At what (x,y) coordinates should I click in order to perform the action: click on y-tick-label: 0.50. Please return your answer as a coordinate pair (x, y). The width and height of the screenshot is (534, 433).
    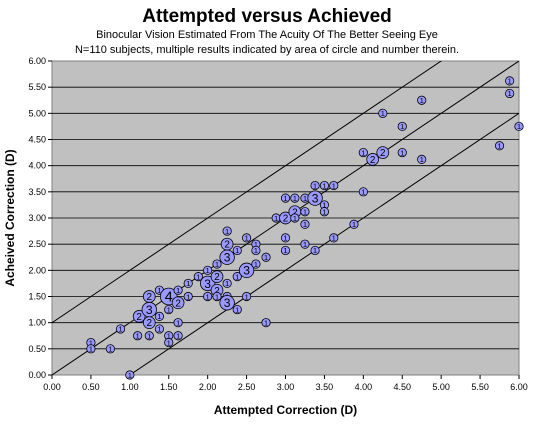
    Looking at the image, I should click on (37, 349).